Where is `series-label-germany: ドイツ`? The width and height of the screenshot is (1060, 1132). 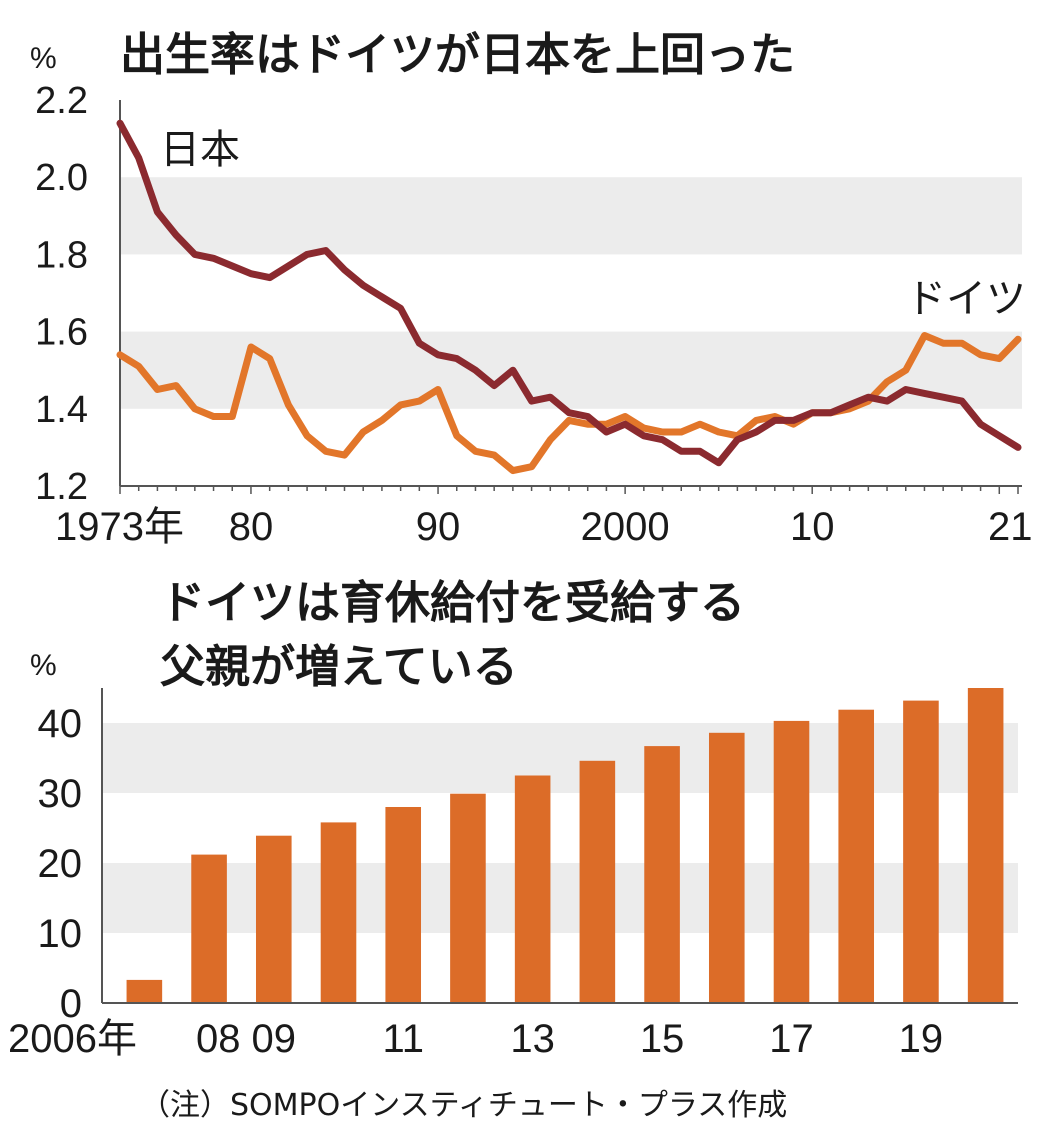 series-label-germany: ドイツ is located at coordinates (966, 299).